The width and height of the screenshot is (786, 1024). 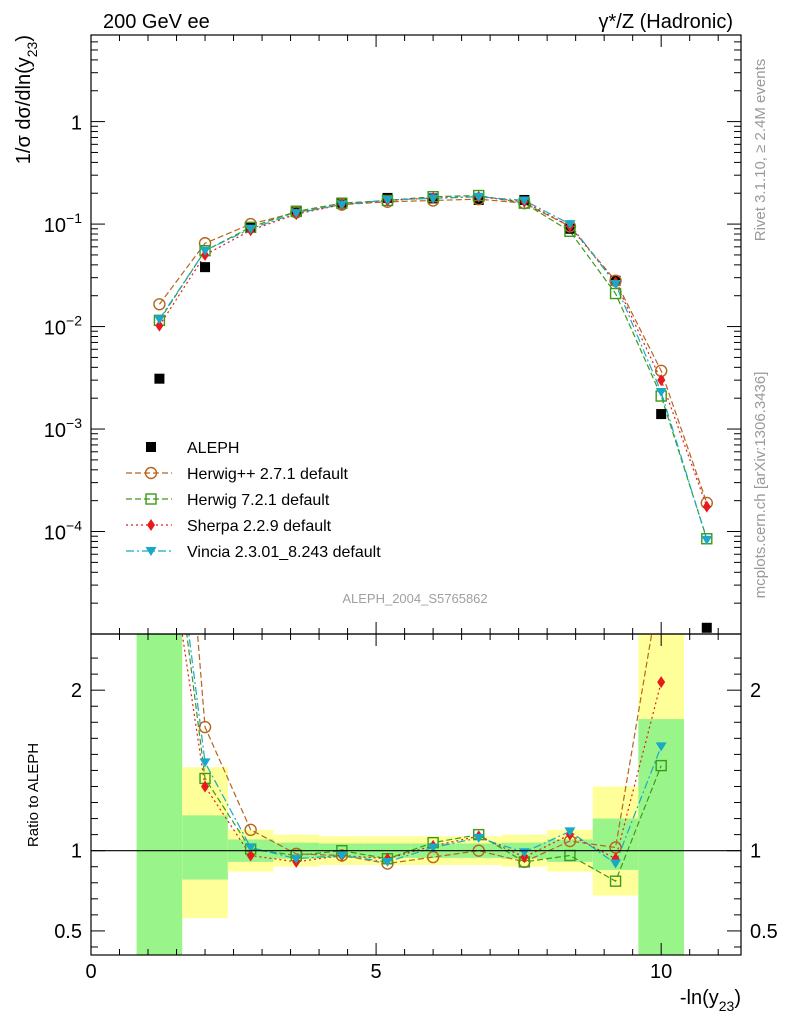 What do you see at coordinates (90, 972) in the screenshot?
I see `x-tick-label: 0` at bounding box center [90, 972].